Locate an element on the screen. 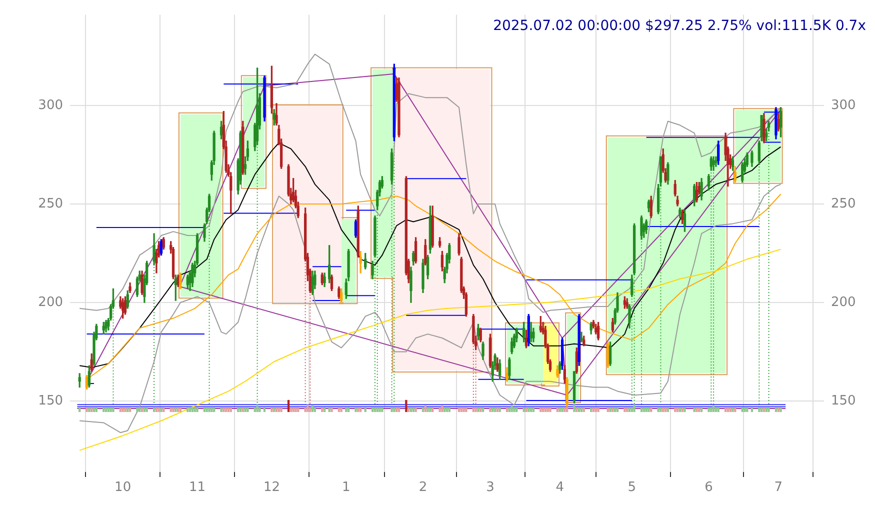 The height and width of the screenshot is (505, 875). y2-tick-label: 300 is located at coordinates (843, 105).